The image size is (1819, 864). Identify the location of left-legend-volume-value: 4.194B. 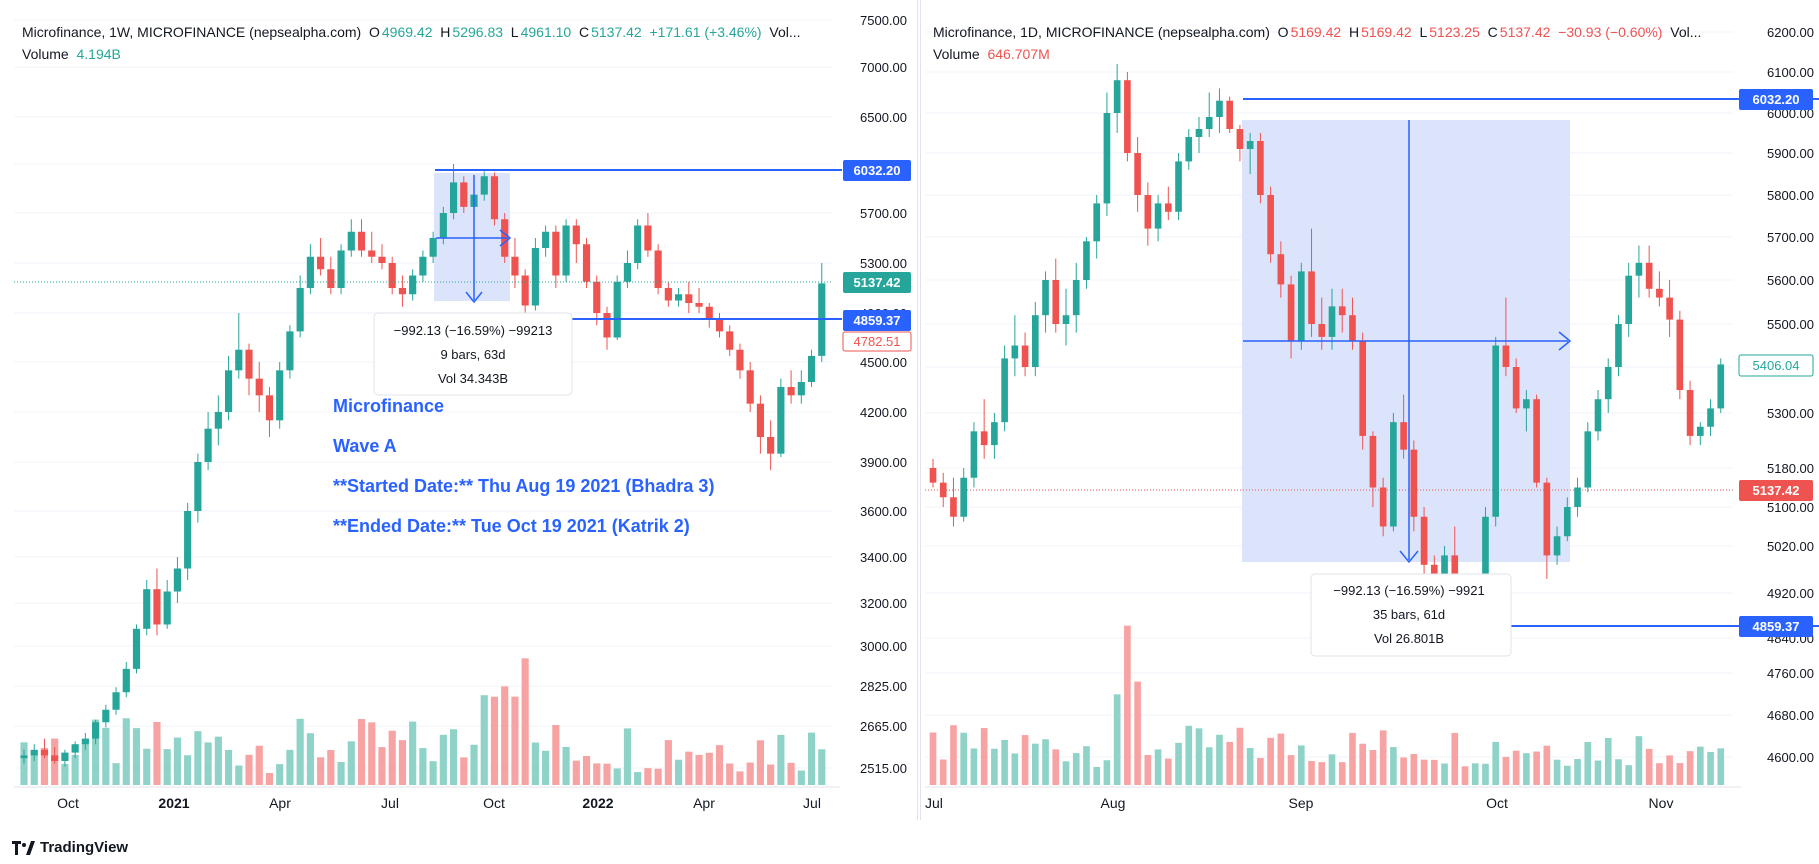
(98, 54).